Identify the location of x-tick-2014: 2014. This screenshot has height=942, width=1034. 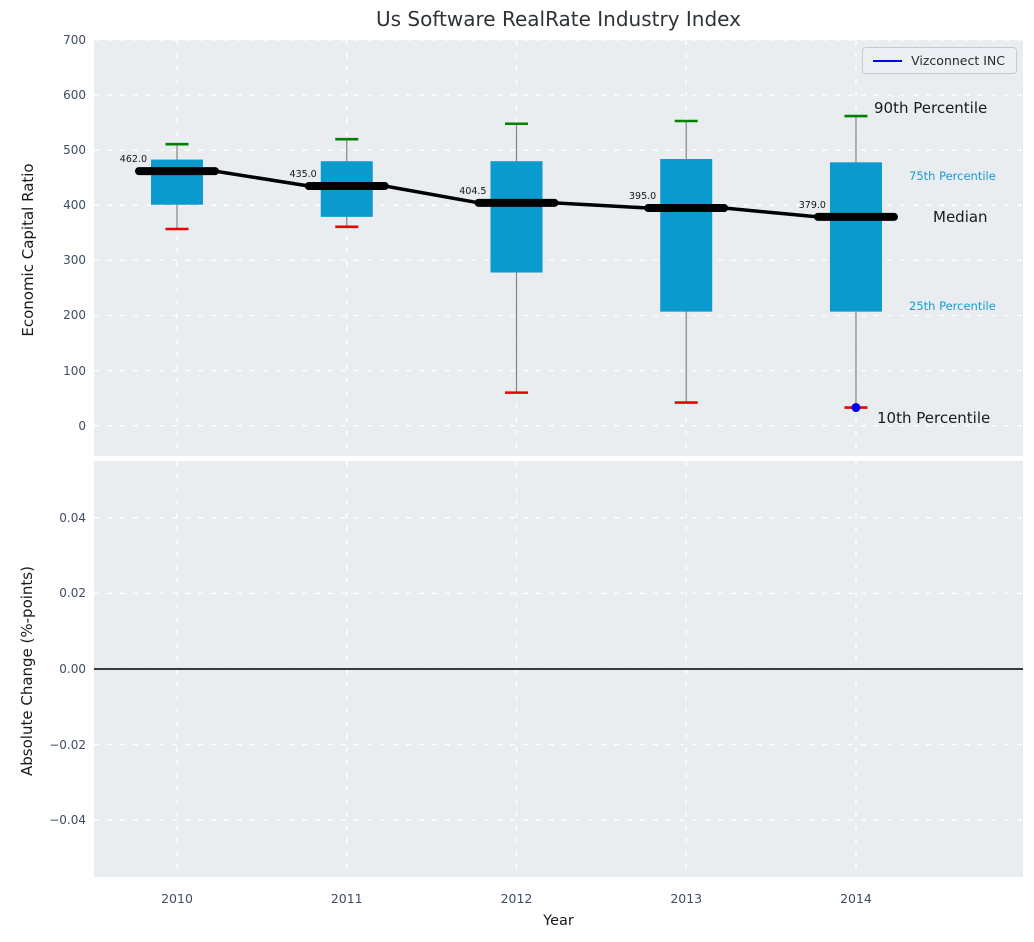
(856, 898).